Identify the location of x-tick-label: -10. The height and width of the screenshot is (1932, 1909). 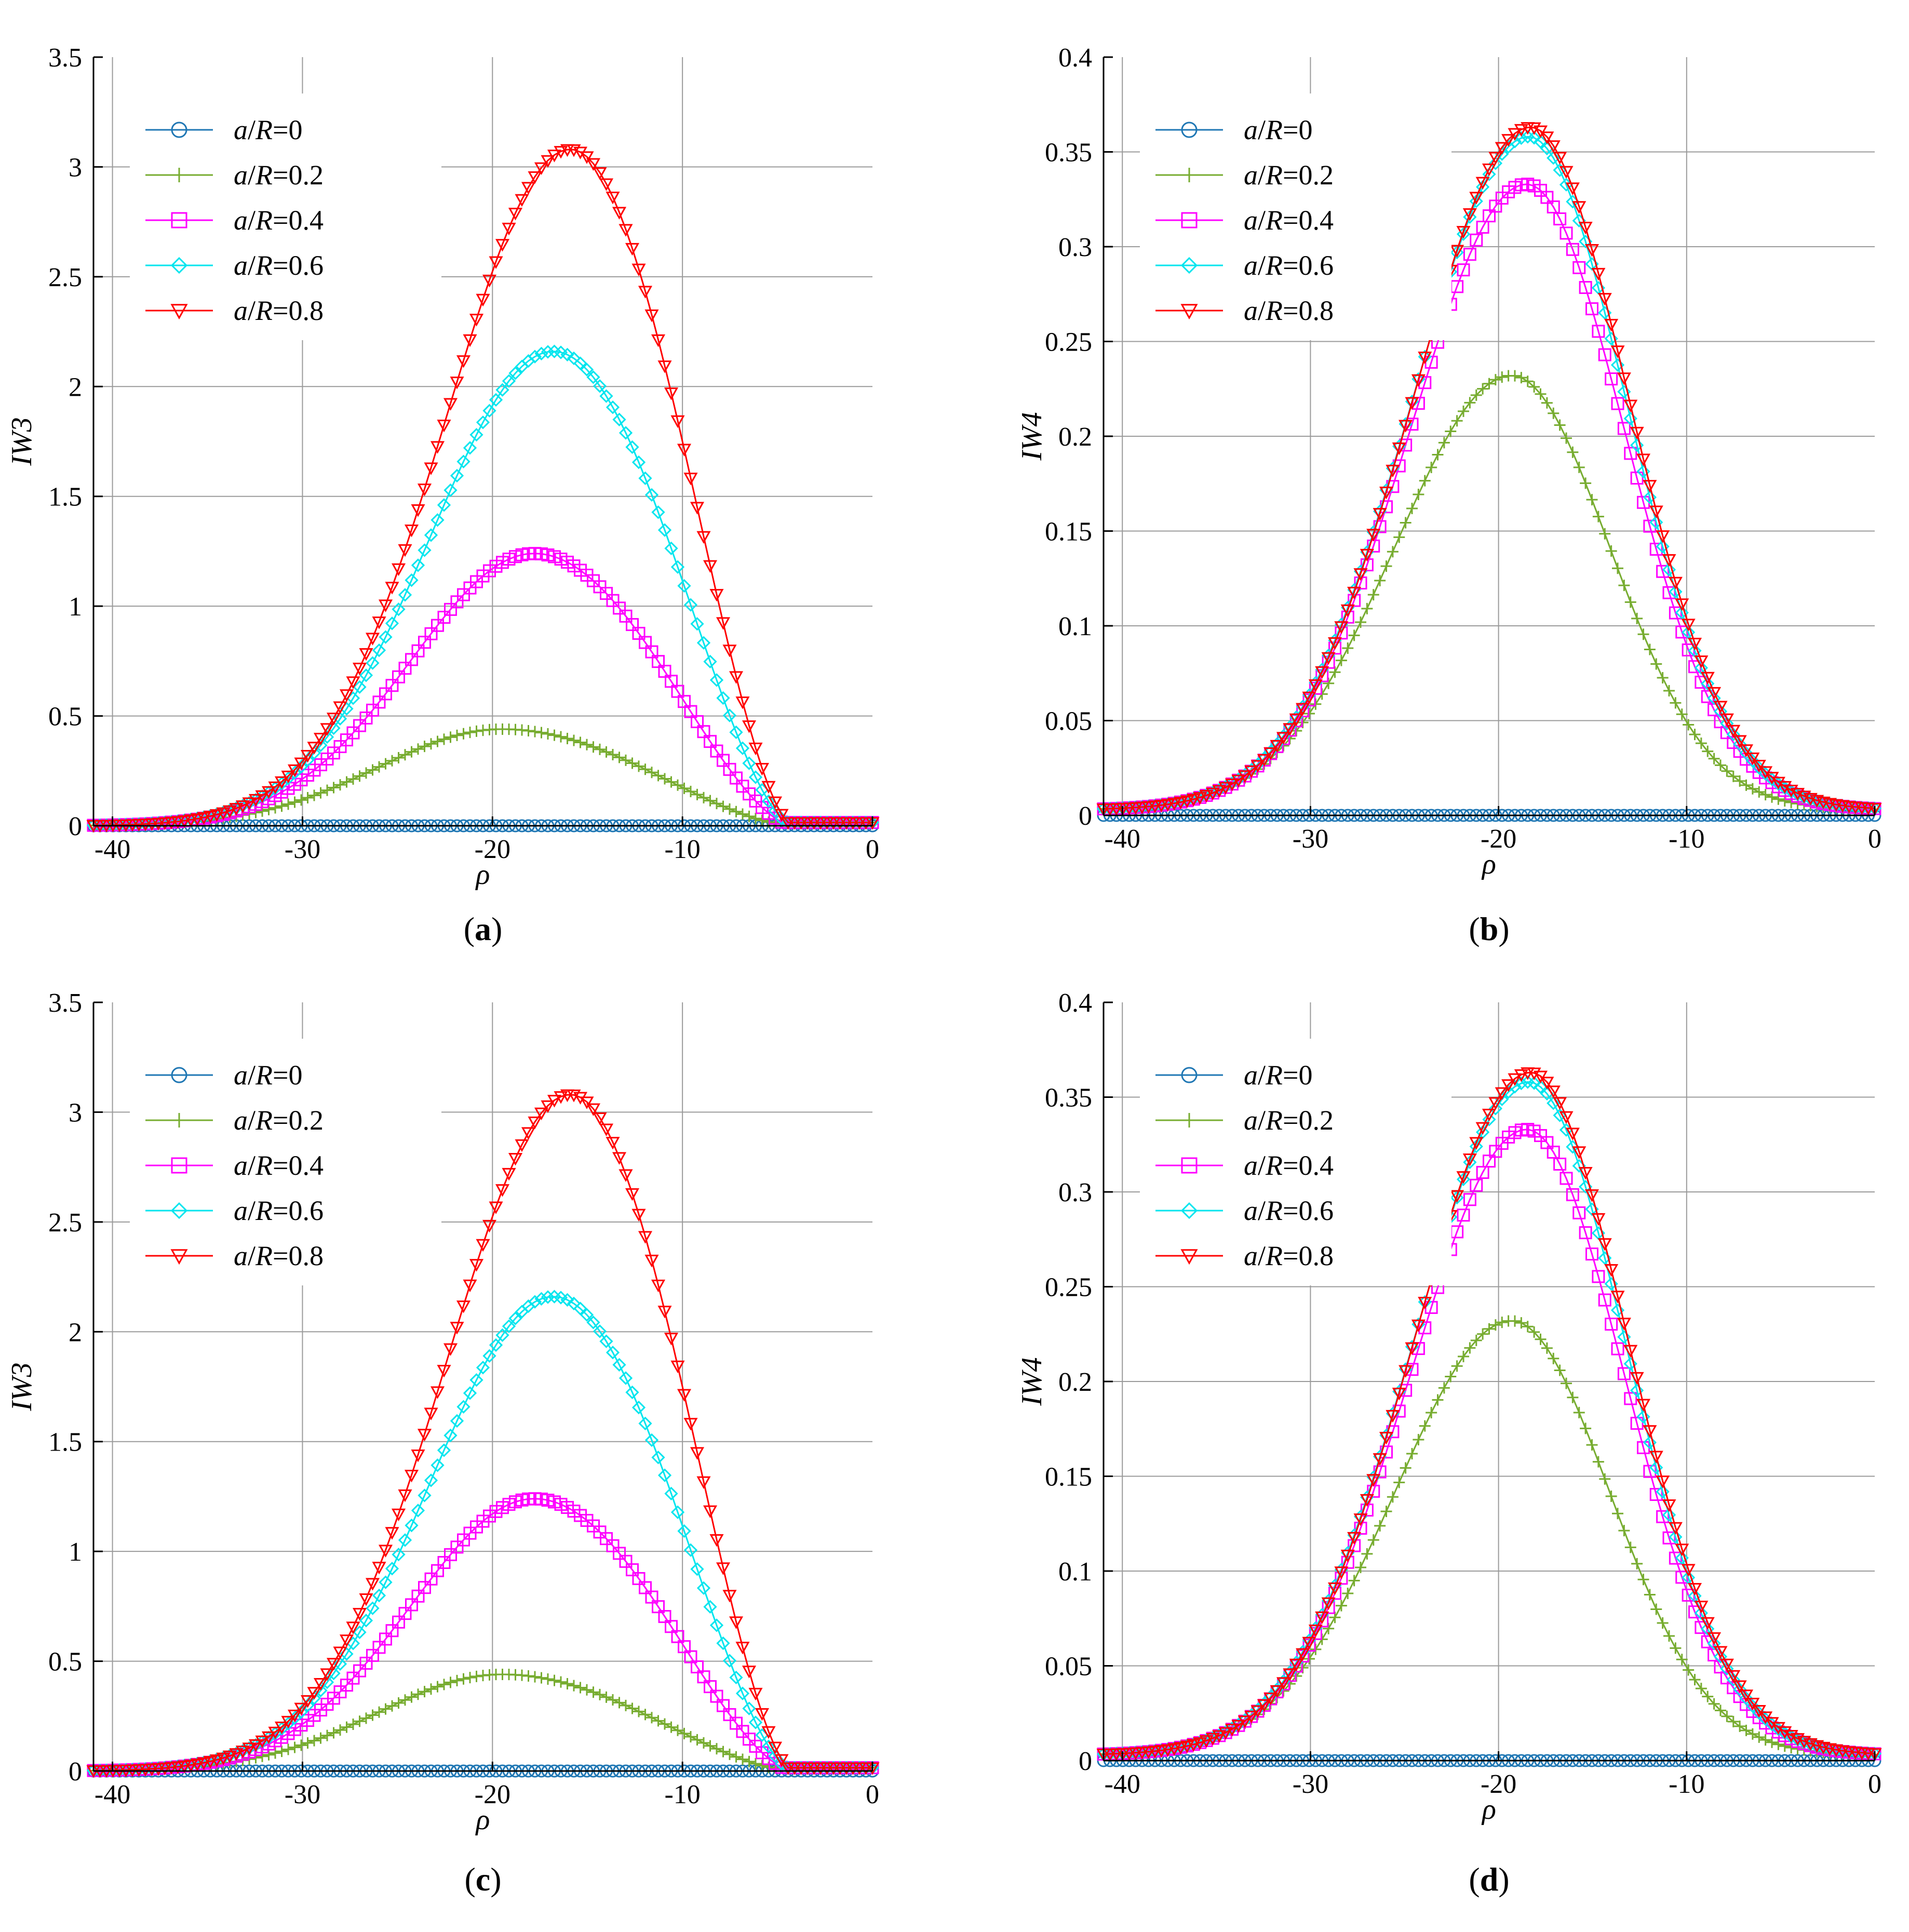
(1686, 1784).